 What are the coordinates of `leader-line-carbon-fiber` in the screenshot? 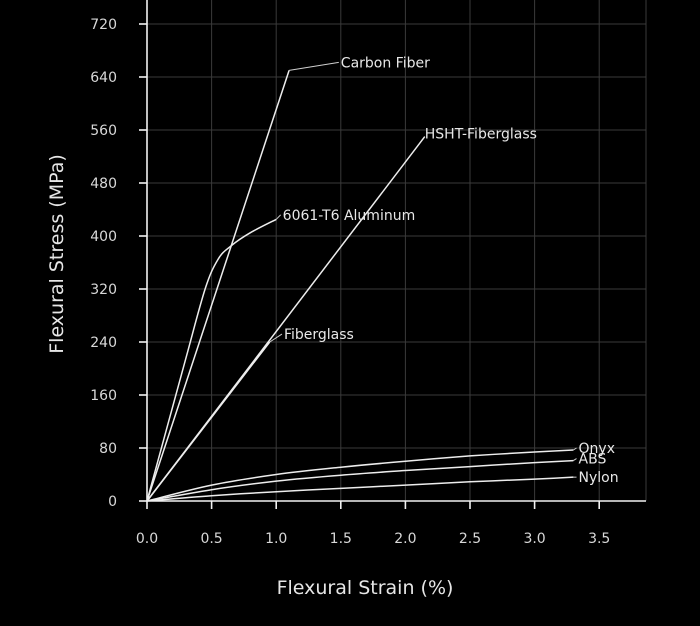 It's located at (314, 66).